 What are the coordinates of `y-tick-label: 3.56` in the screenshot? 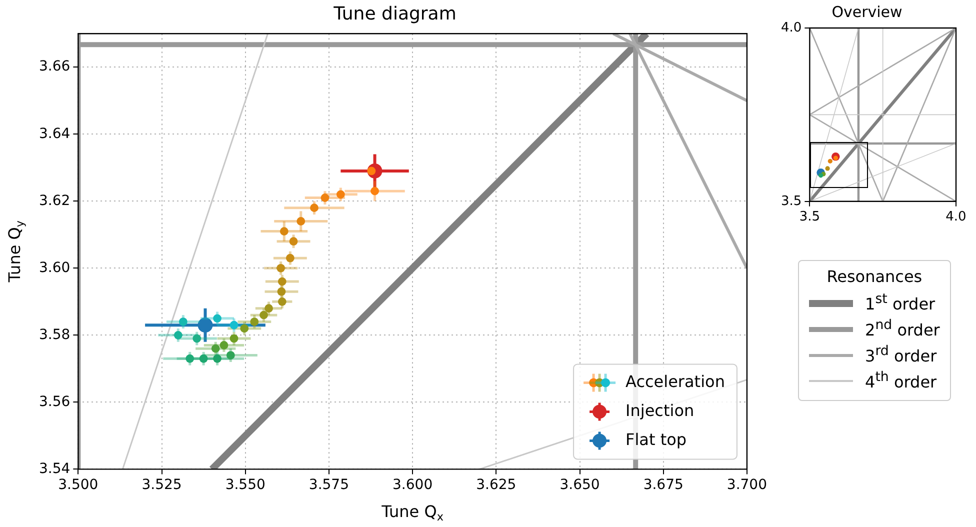 It's located at (54, 402).